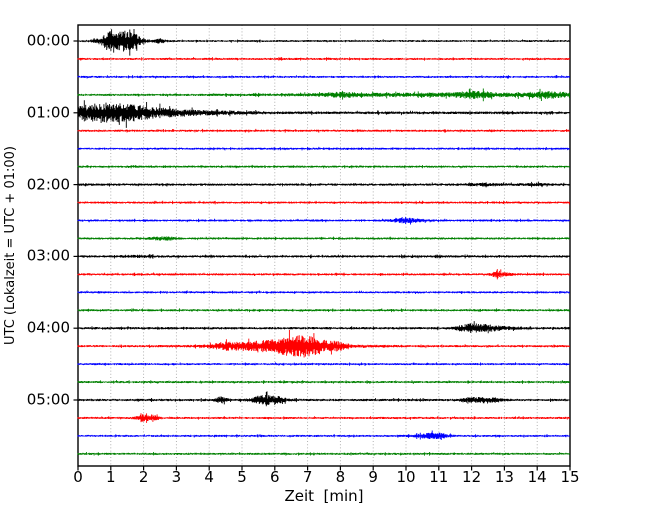  Describe the element at coordinates (275, 477) in the screenshot. I see `x-tick-label: 6` at that location.